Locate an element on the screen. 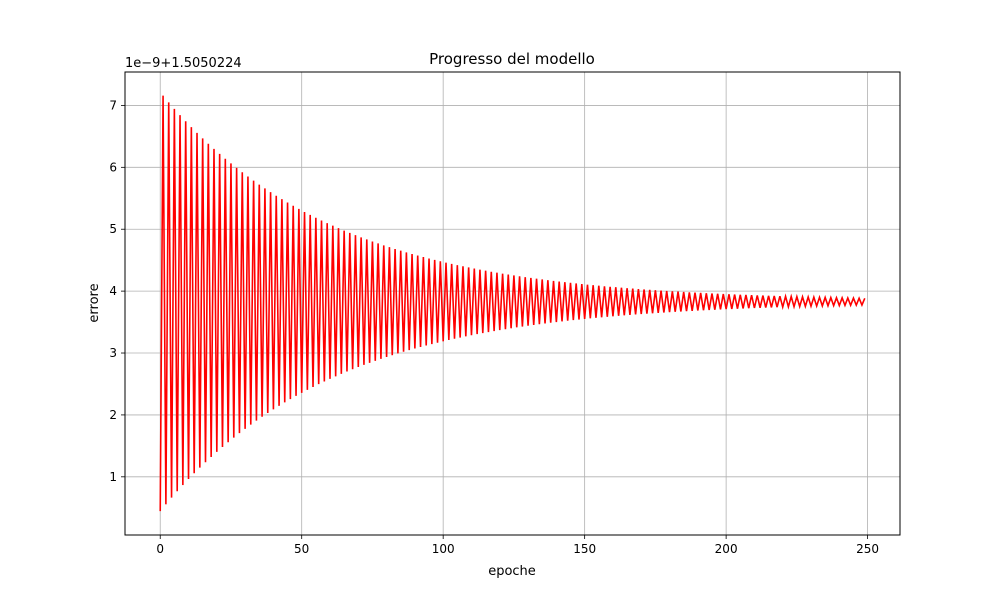 This screenshot has height=600, width=1000. x-axis-ticks: 0 50 100 150 200 250 is located at coordinates (517, 545).